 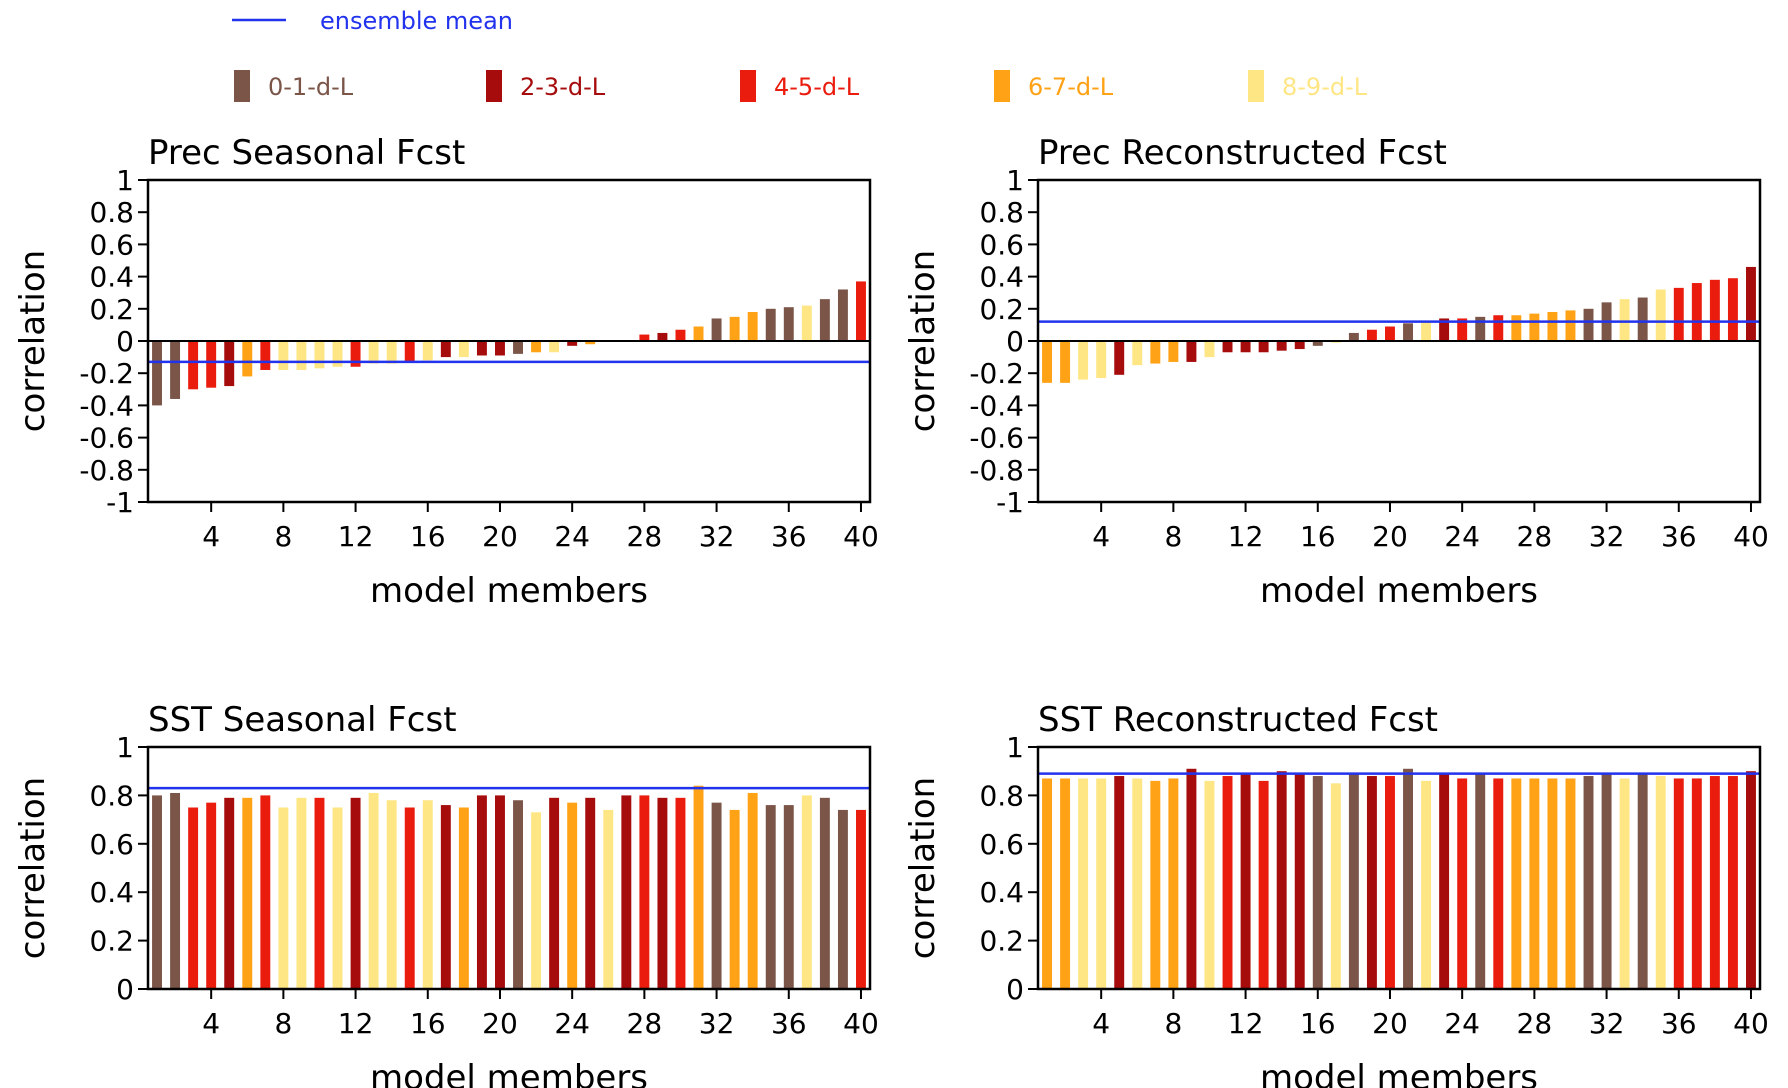 What do you see at coordinates (1318, 536) in the screenshot?
I see `x-tick-label: 16` at bounding box center [1318, 536].